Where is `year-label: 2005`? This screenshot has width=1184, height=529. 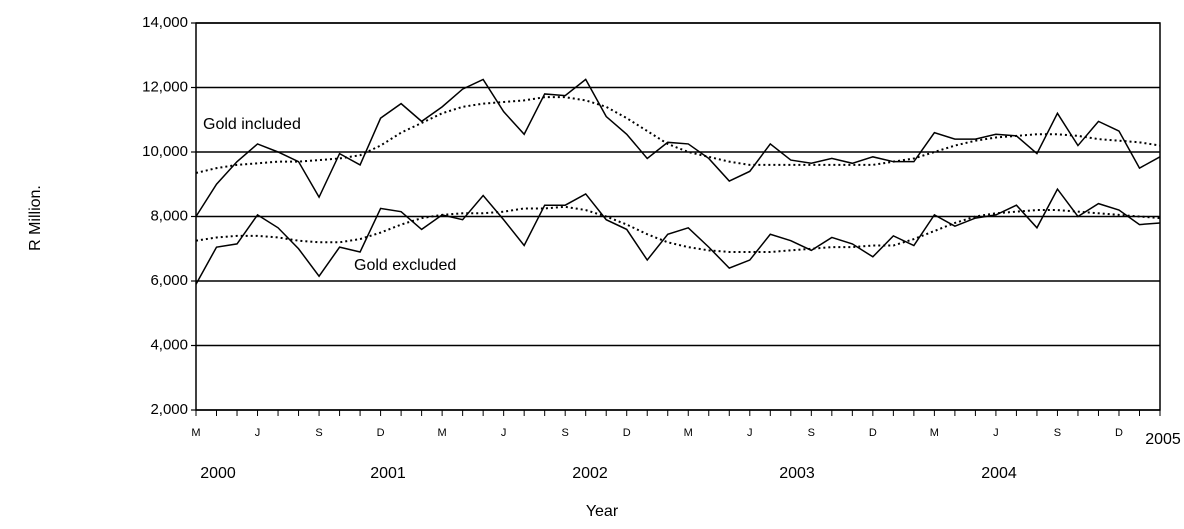 year-label: 2005 is located at coordinates (1163, 439).